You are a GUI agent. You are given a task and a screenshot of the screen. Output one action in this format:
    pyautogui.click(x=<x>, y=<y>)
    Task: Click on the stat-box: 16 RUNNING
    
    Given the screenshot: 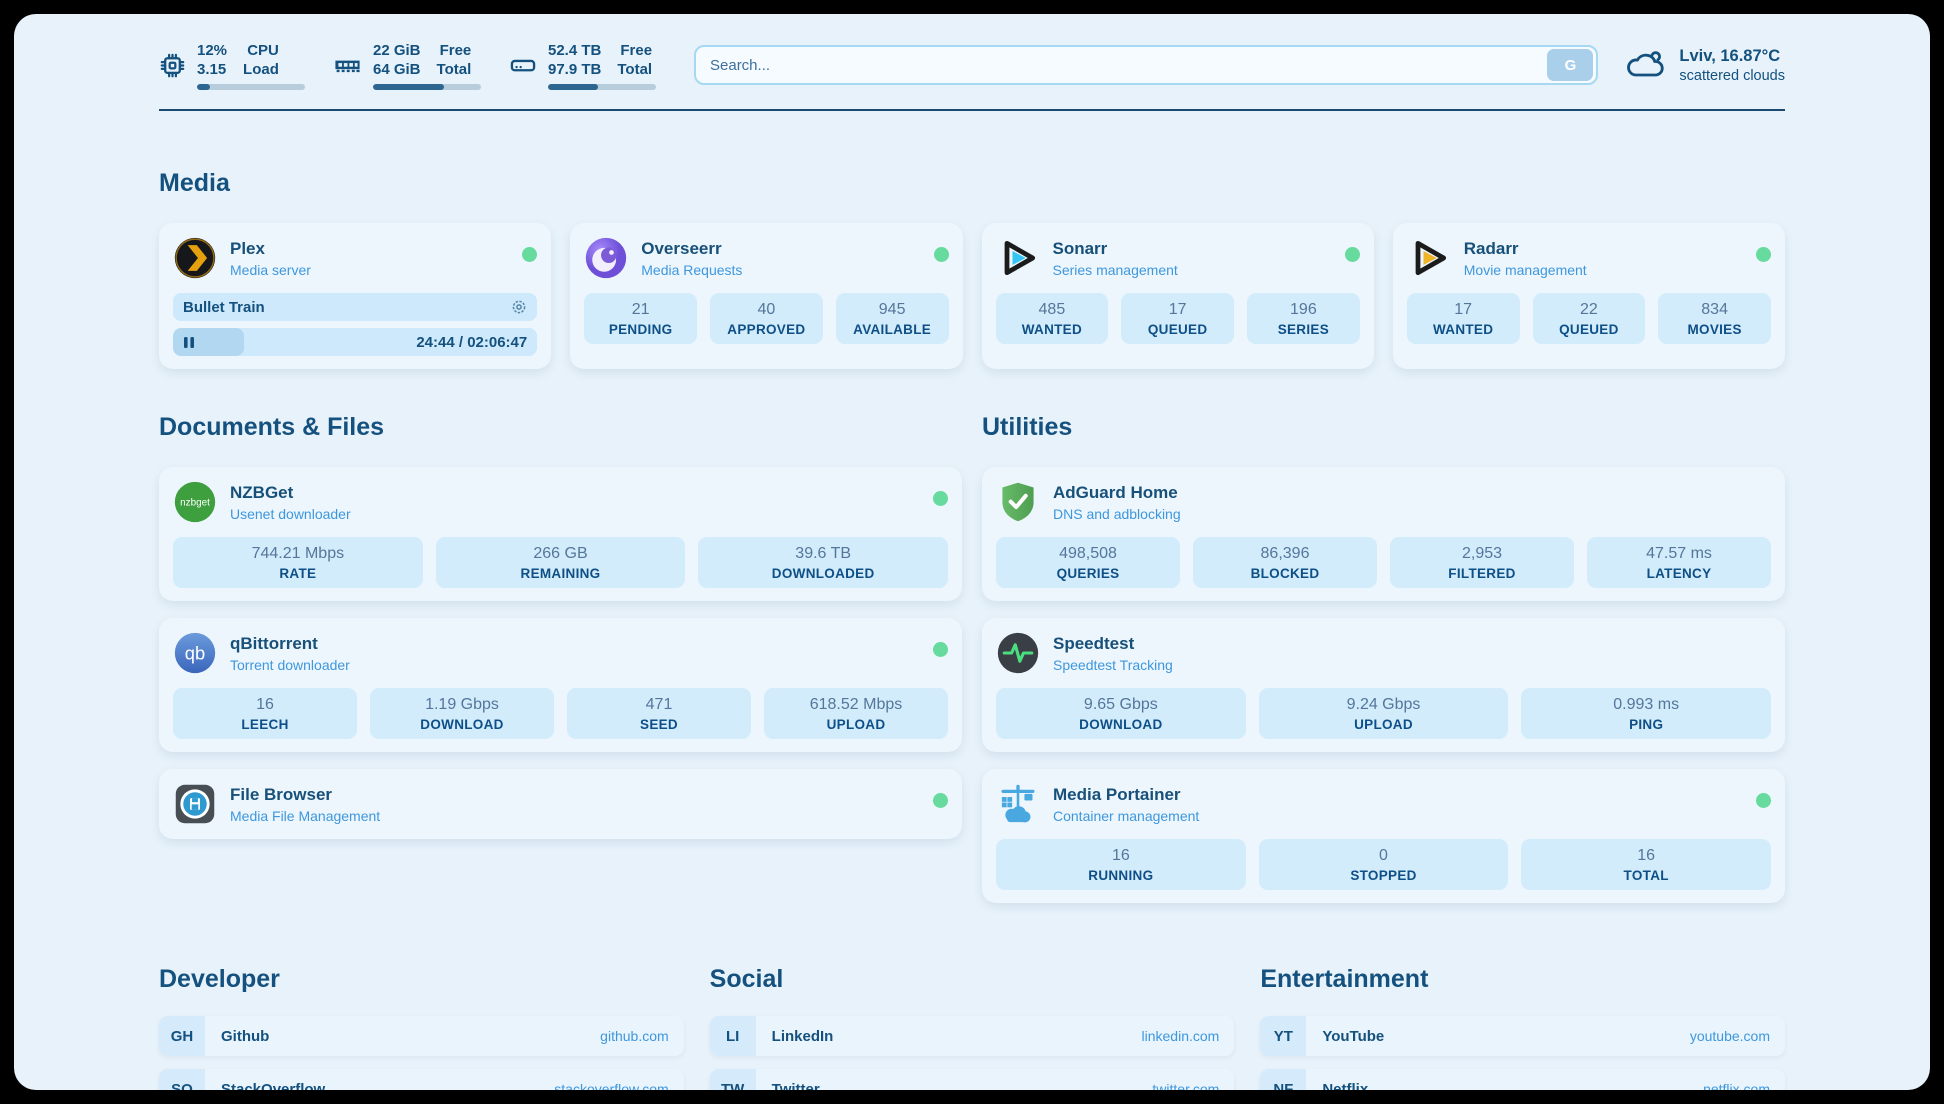 What is the action you would take?
    pyautogui.click(x=1121, y=864)
    